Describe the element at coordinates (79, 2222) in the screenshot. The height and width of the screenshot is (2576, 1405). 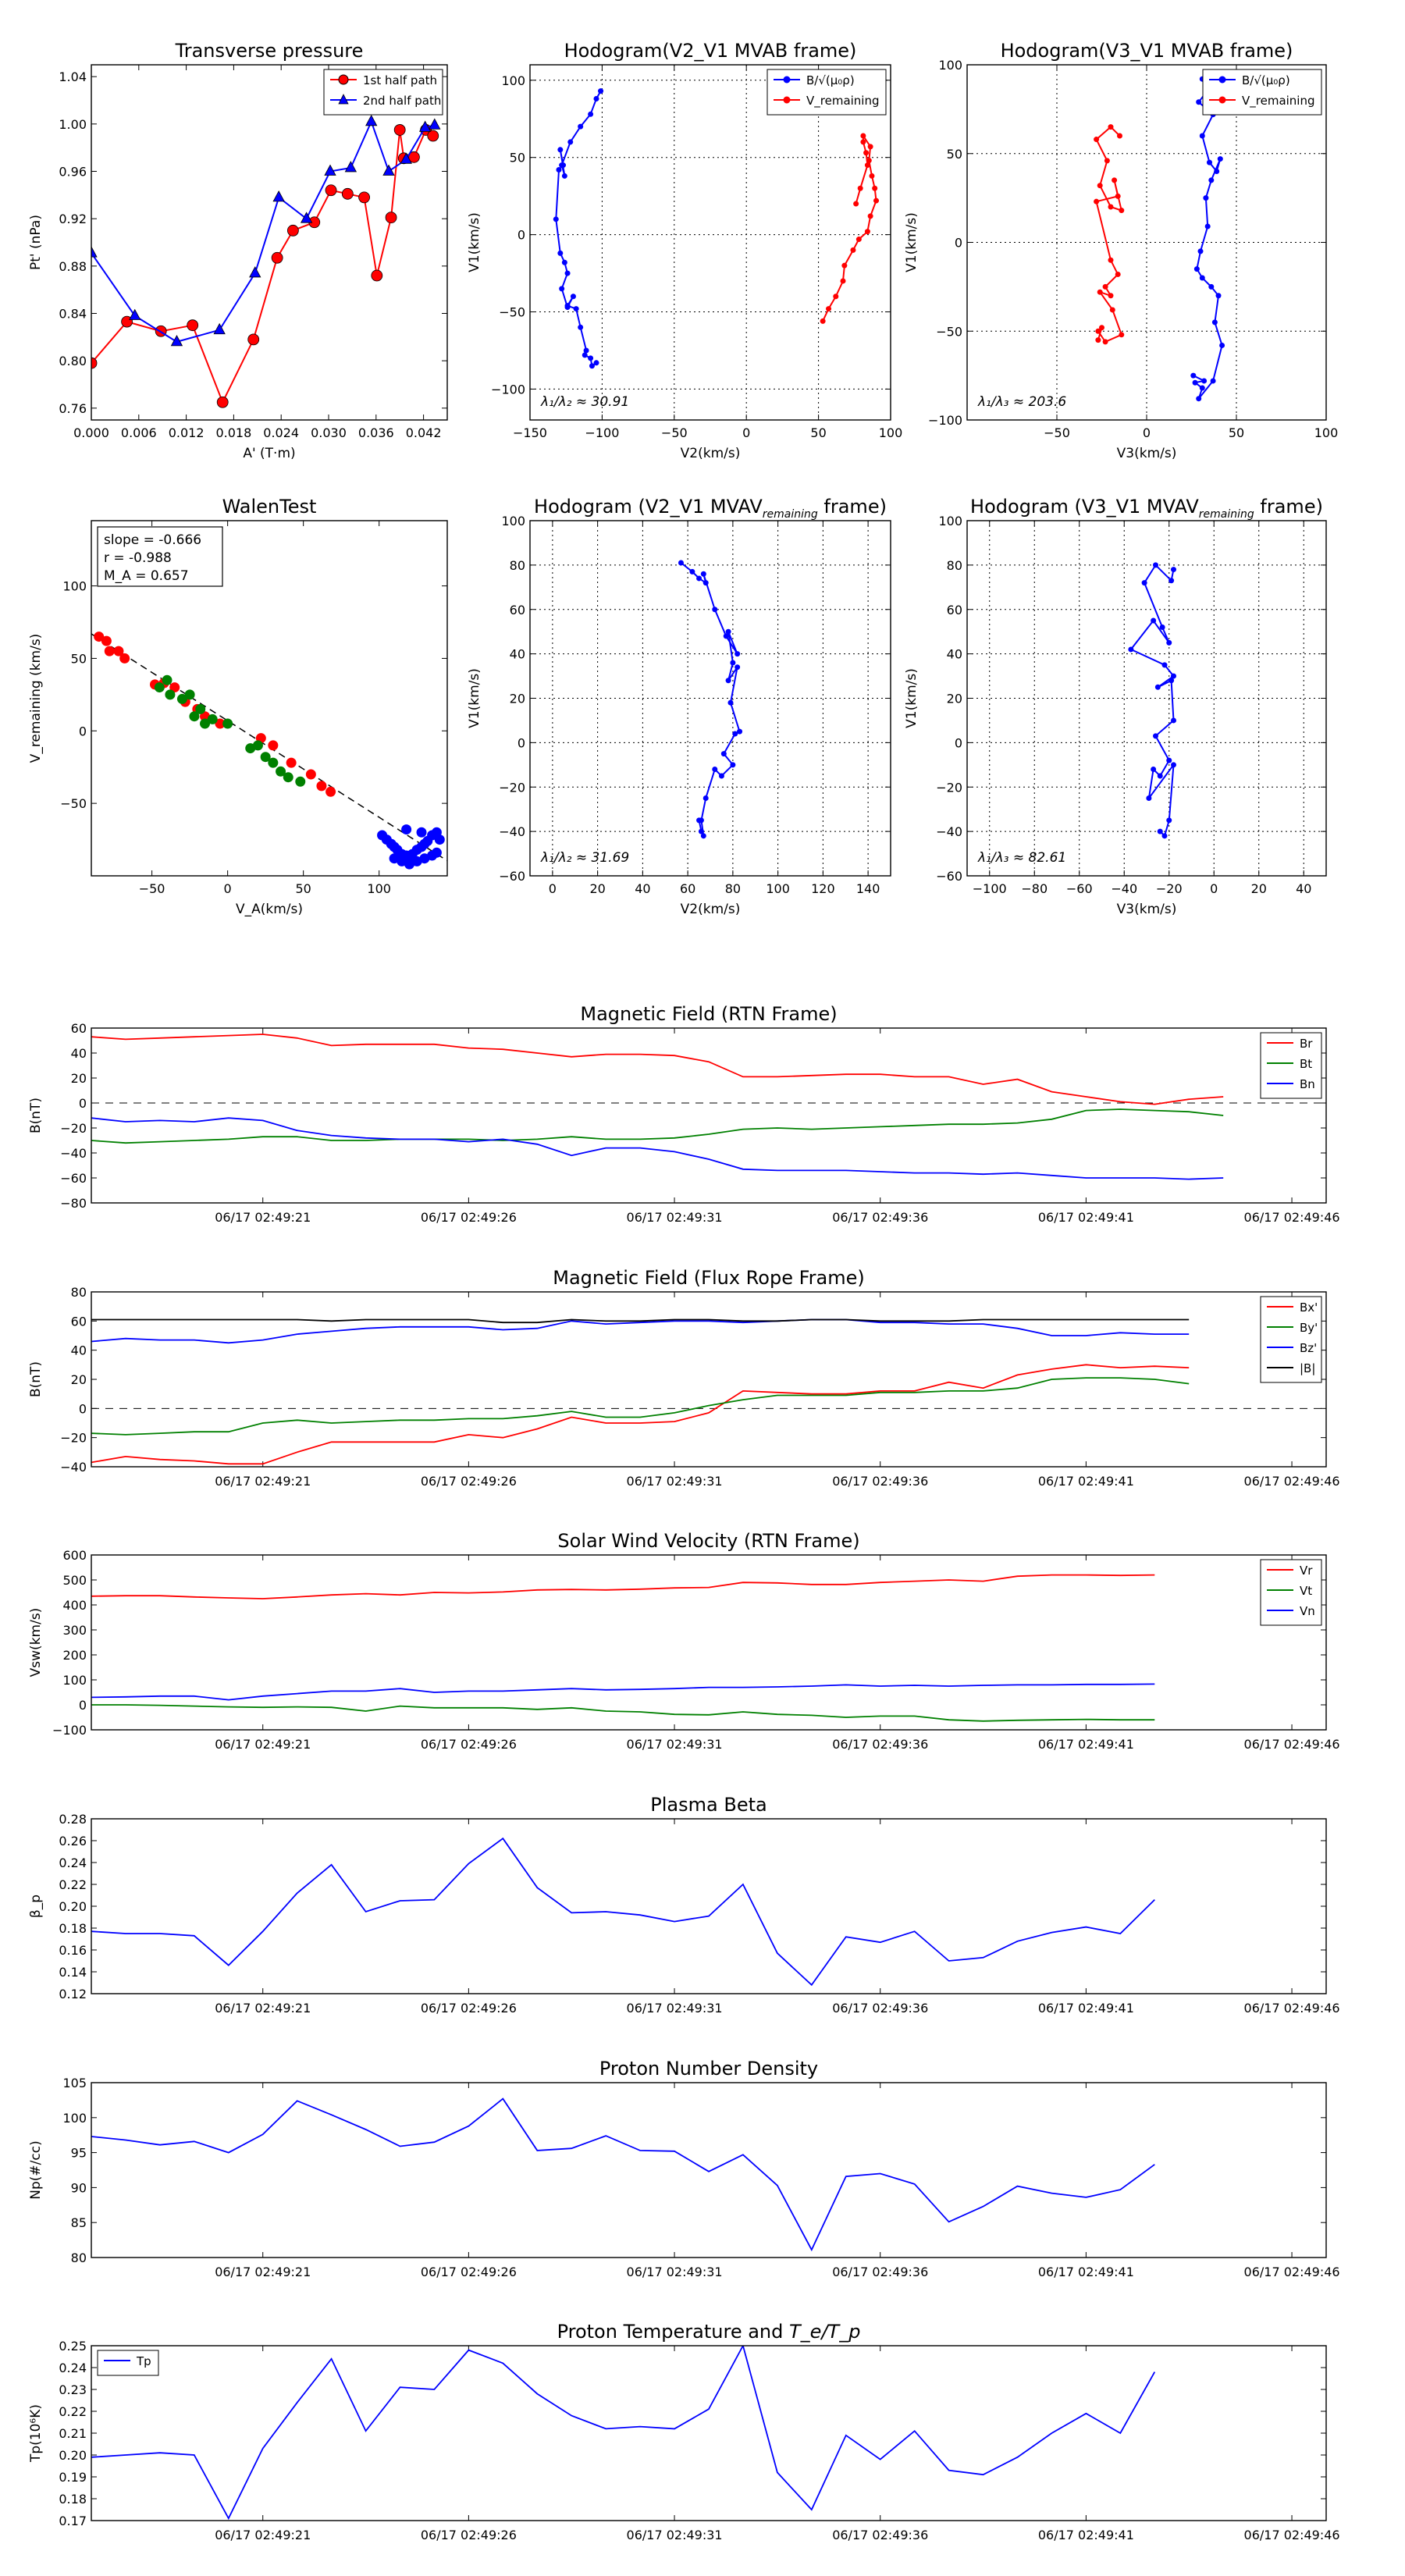
I see `y-tick-label: 85` at that location.